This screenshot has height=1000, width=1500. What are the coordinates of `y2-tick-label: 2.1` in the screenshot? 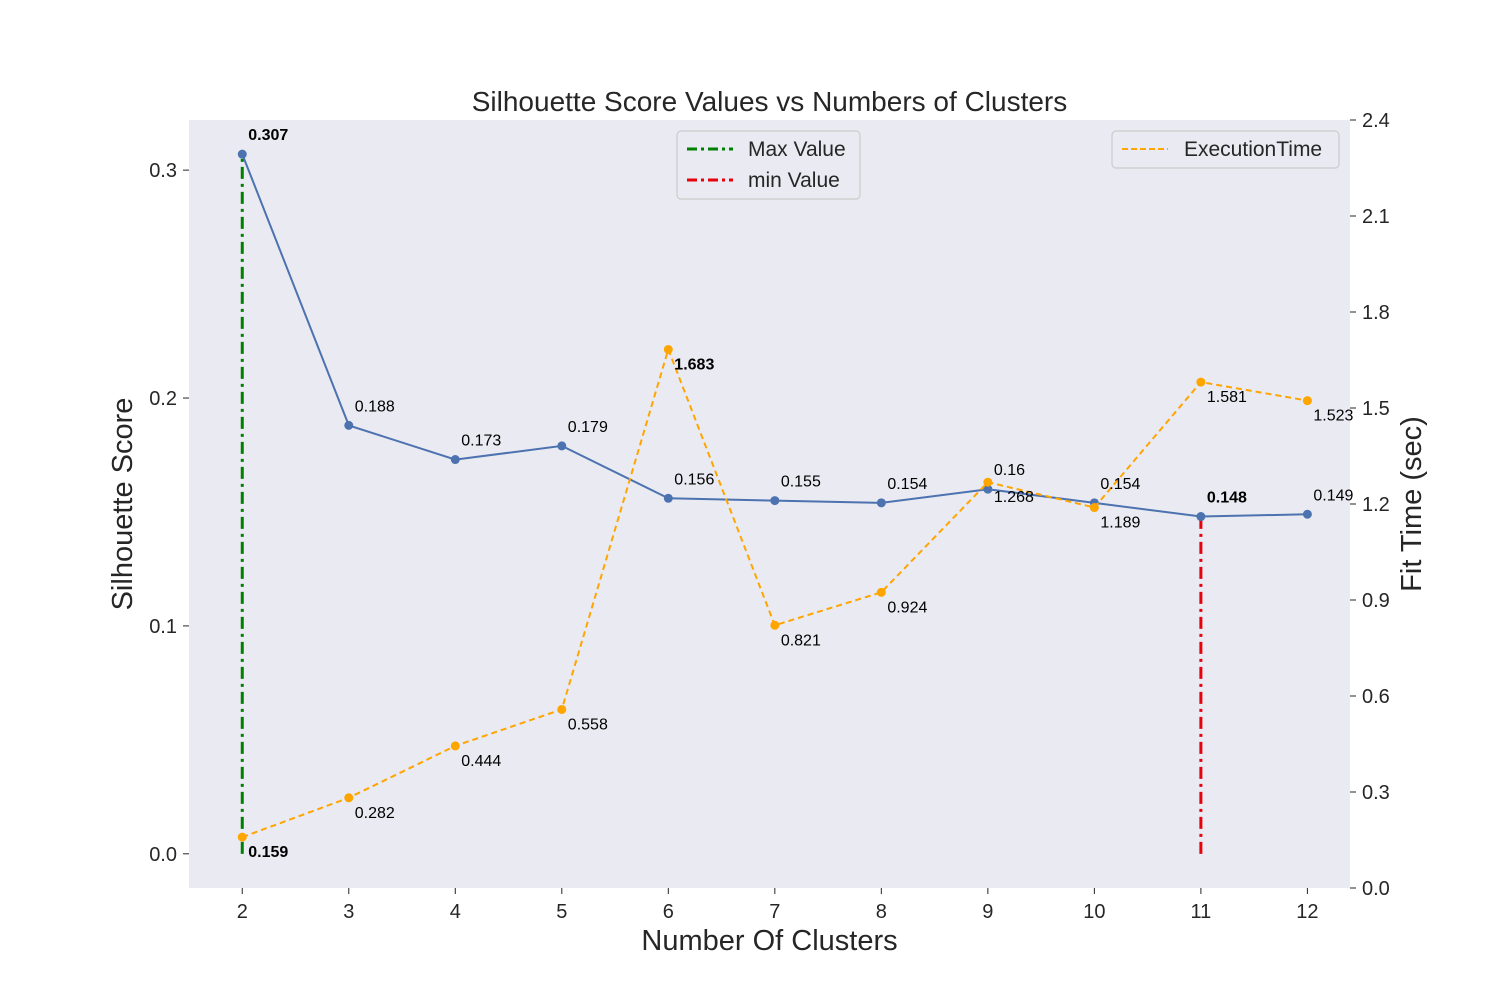 It's located at (1376, 217).